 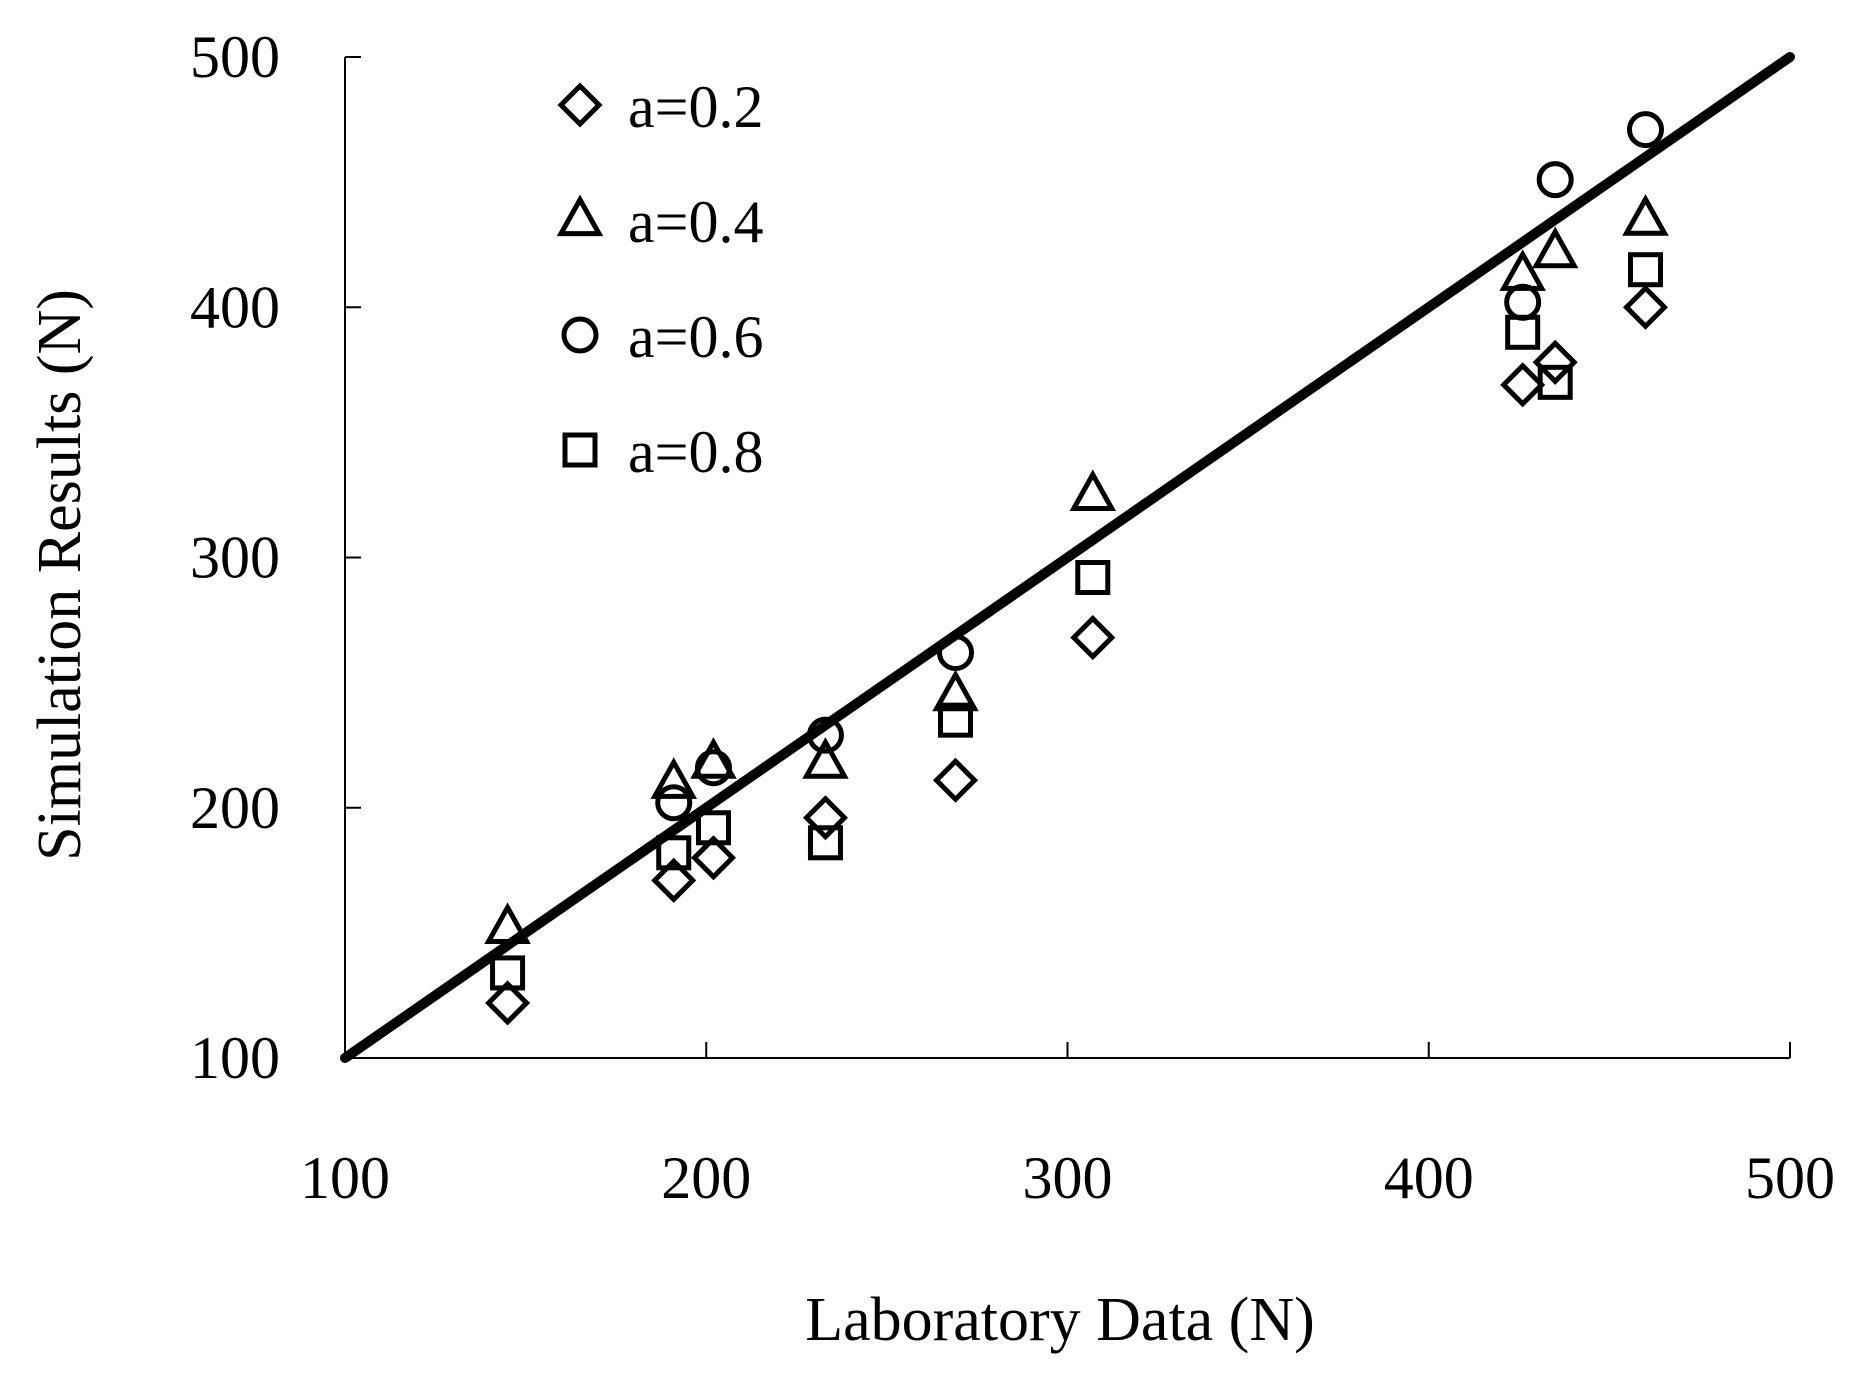 What do you see at coordinates (1060, 1320) in the screenshot?
I see `x-axis-title: Laboratory Data (N)` at bounding box center [1060, 1320].